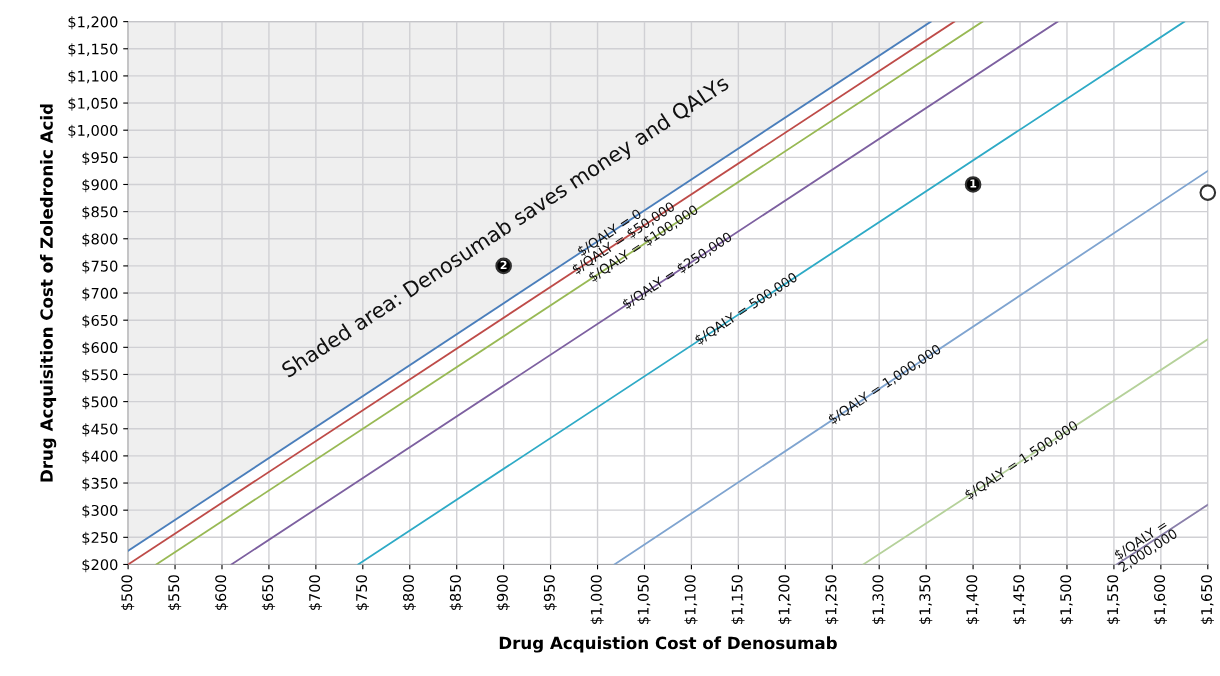  I want to click on x-tick-label: $800, so click(409, 593).